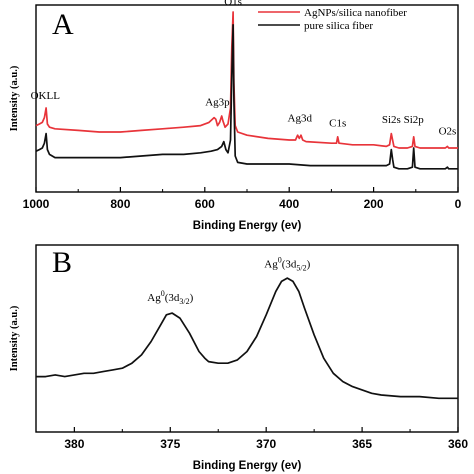  Describe the element at coordinates (458, 444) in the screenshot. I see `x-tick-label: 360` at that location.